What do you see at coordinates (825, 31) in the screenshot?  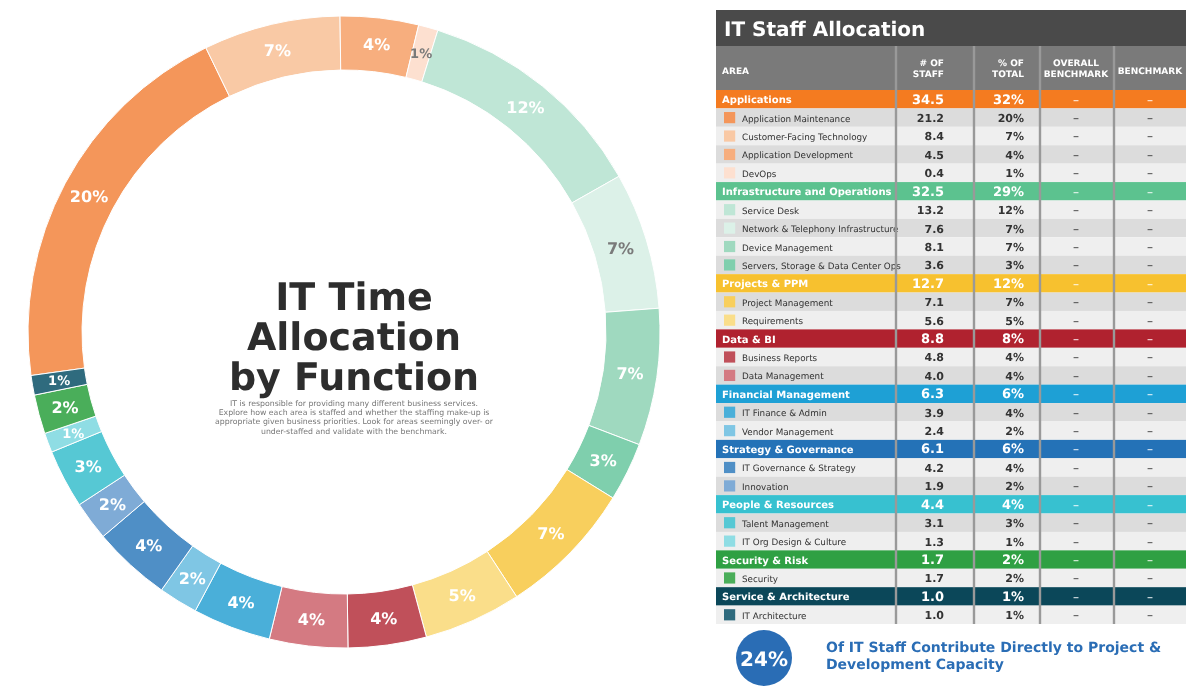 I see `text: IT Staff Allocation` at bounding box center [825, 31].